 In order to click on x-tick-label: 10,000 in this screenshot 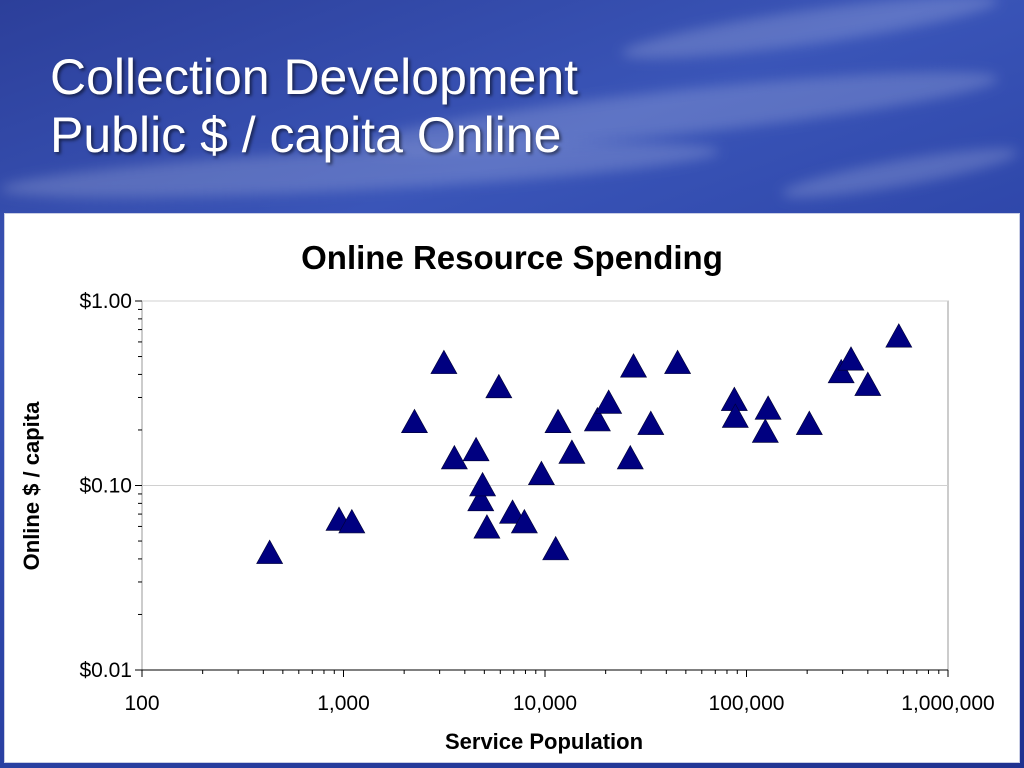, I will do `click(545, 703)`.